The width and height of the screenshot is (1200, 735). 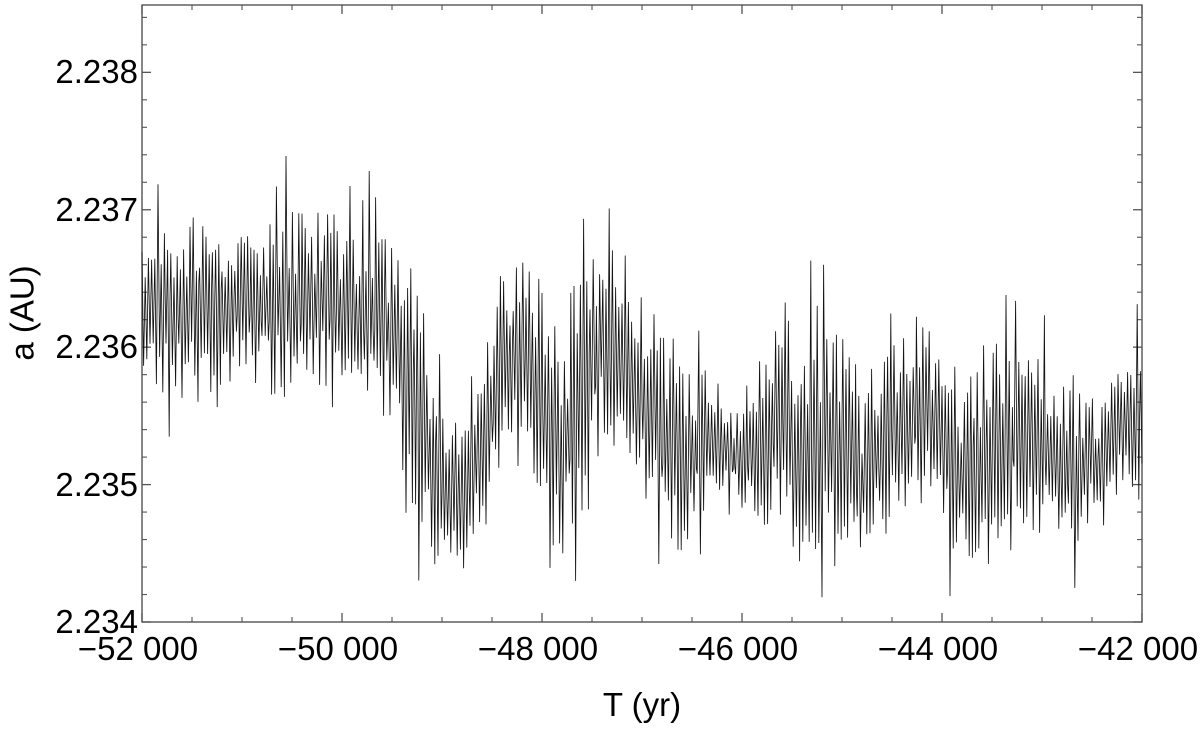 I want to click on x-axis-title: T (yr), so click(x=642, y=704).